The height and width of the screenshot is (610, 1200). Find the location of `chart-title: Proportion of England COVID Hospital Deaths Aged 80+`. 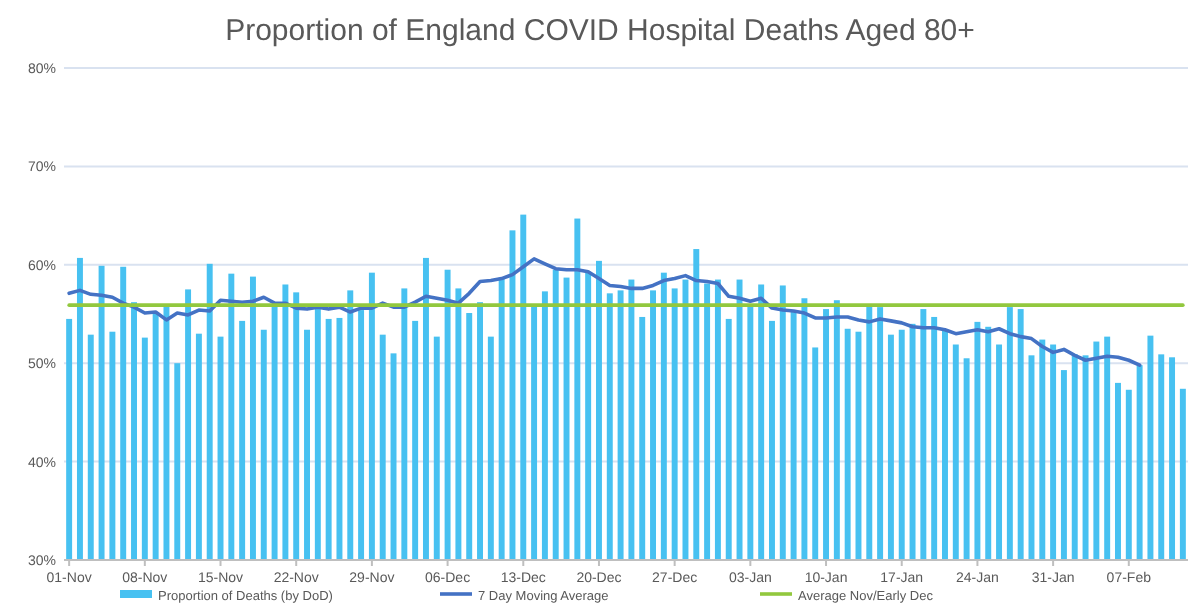

chart-title: Proportion of England COVID Hospital Deaths Aged 80+ is located at coordinates (600, 31).